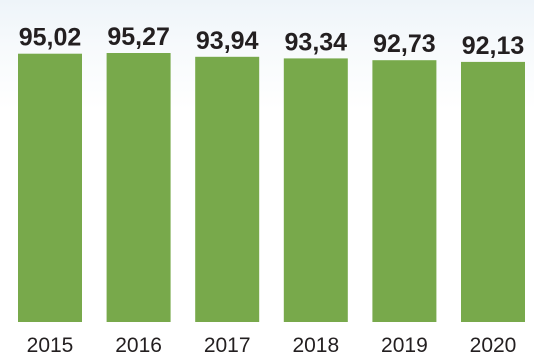 The width and height of the screenshot is (534, 359). Describe the element at coordinates (138, 345) in the screenshot. I see `x-tick-label-2016: 2016` at that location.